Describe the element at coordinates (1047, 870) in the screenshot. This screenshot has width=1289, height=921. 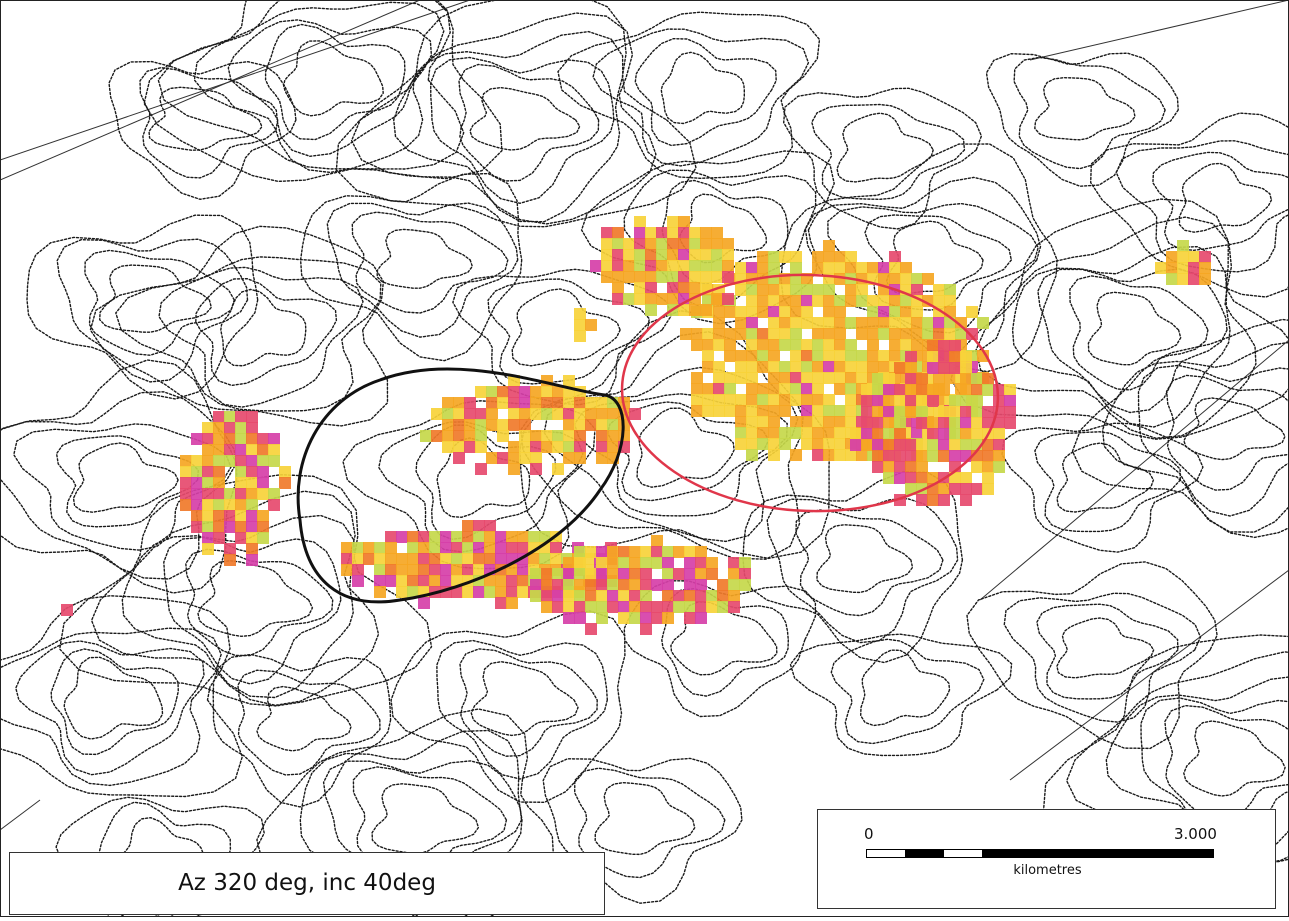
I see `scale-units-label: kilometres` at that location.